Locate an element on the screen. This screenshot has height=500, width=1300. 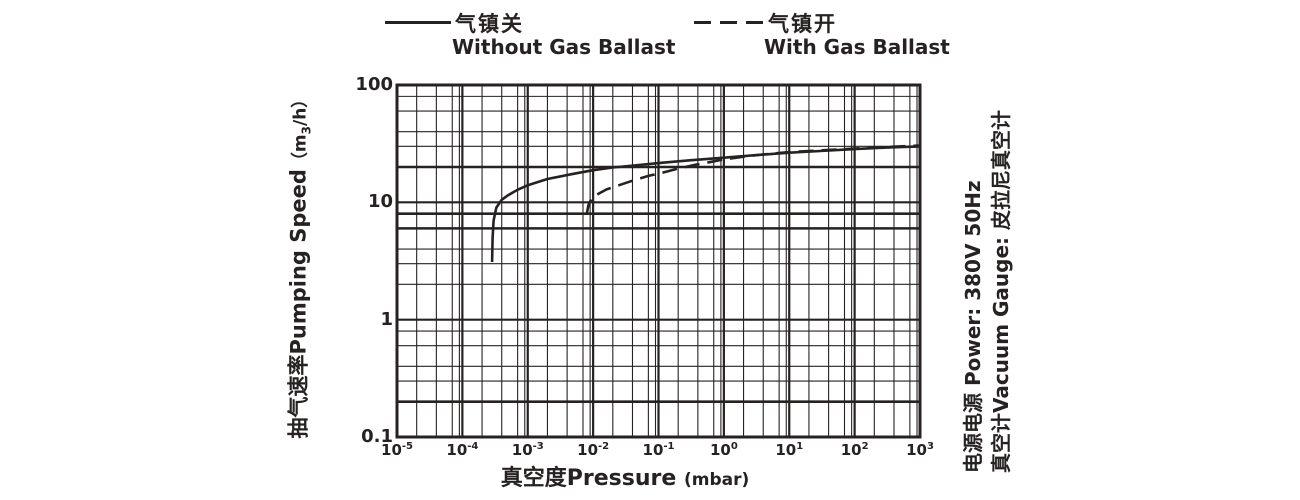
y-tick-label: 0.1 is located at coordinates (377, 436).